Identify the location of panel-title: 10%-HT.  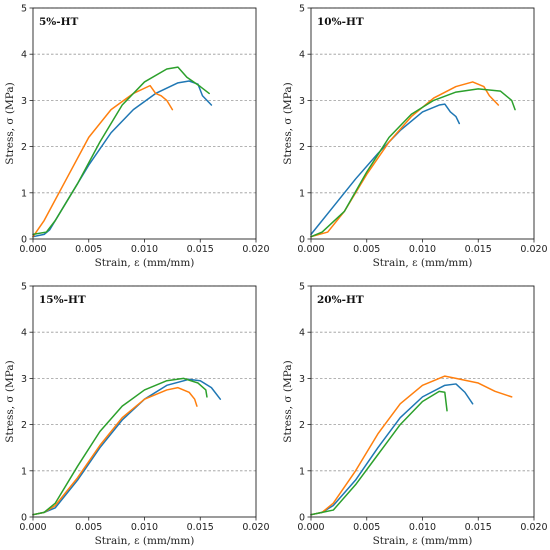
(340, 22).